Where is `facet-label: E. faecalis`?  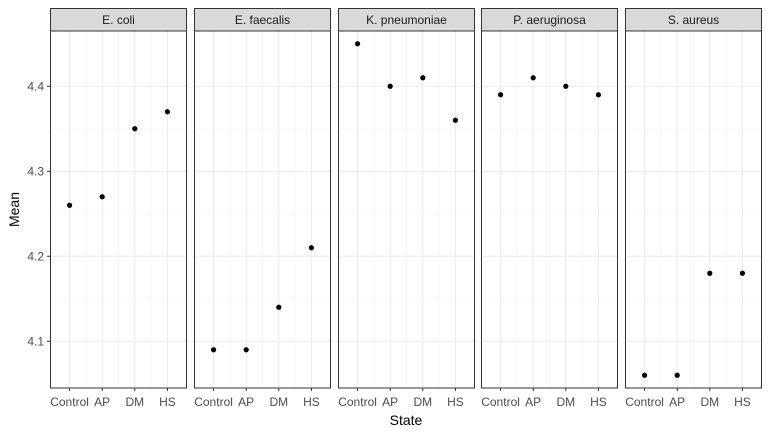
facet-label: E. faecalis is located at coordinates (262, 20).